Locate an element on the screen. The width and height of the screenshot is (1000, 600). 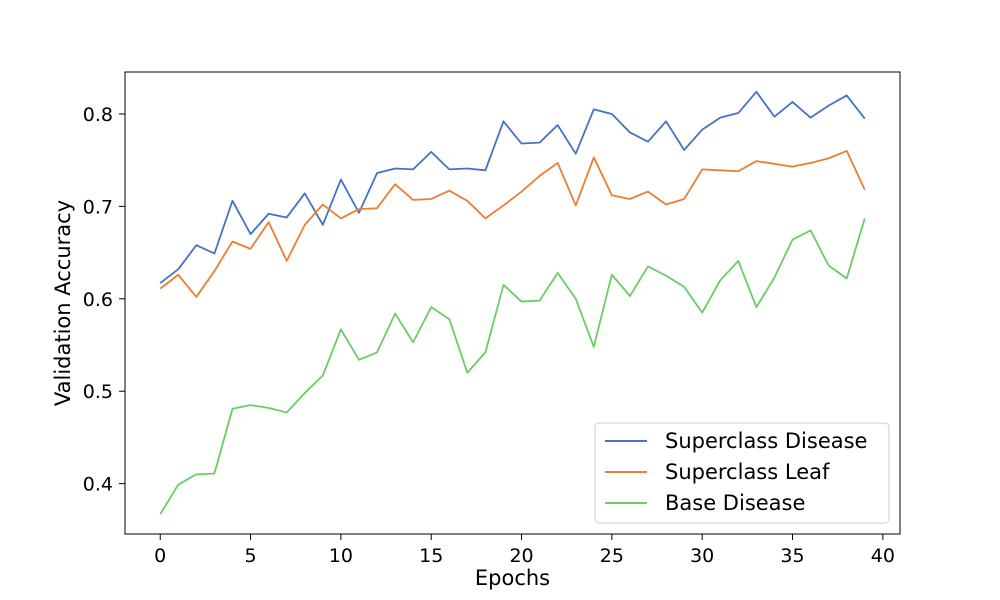
x-tick-label: 10 is located at coordinates (341, 556).